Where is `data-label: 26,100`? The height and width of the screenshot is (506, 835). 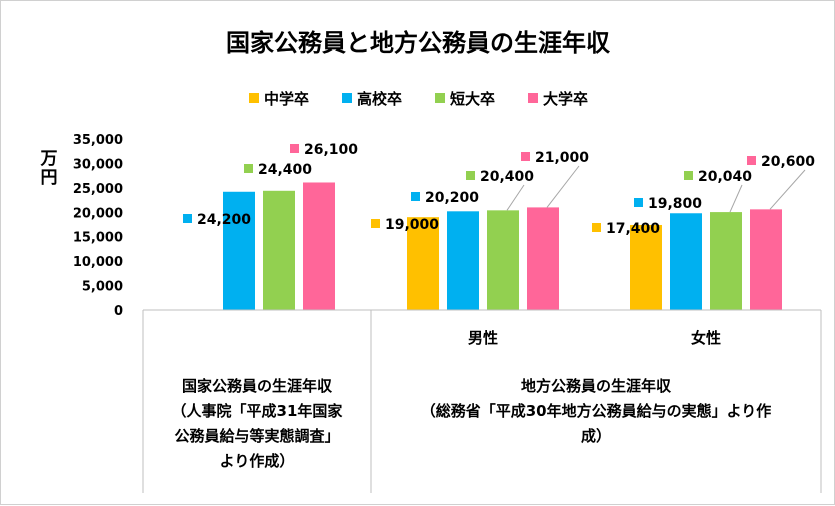
data-label: 26,100 is located at coordinates (331, 150).